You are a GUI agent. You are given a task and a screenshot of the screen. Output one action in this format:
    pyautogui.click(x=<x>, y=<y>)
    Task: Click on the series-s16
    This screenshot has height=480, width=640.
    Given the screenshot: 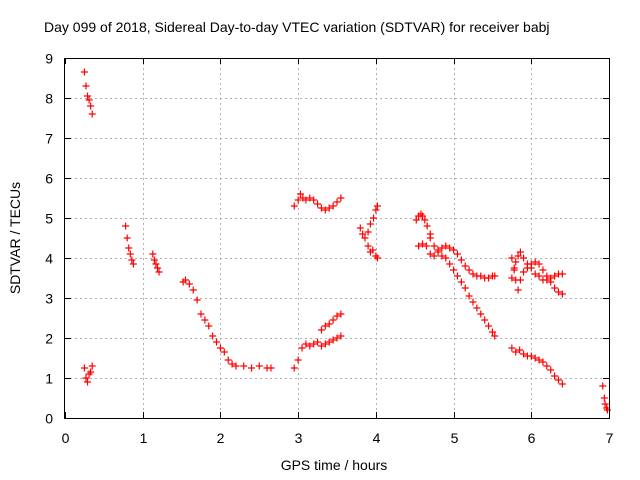 What is the action you would take?
    pyautogui.click(x=537, y=366)
    